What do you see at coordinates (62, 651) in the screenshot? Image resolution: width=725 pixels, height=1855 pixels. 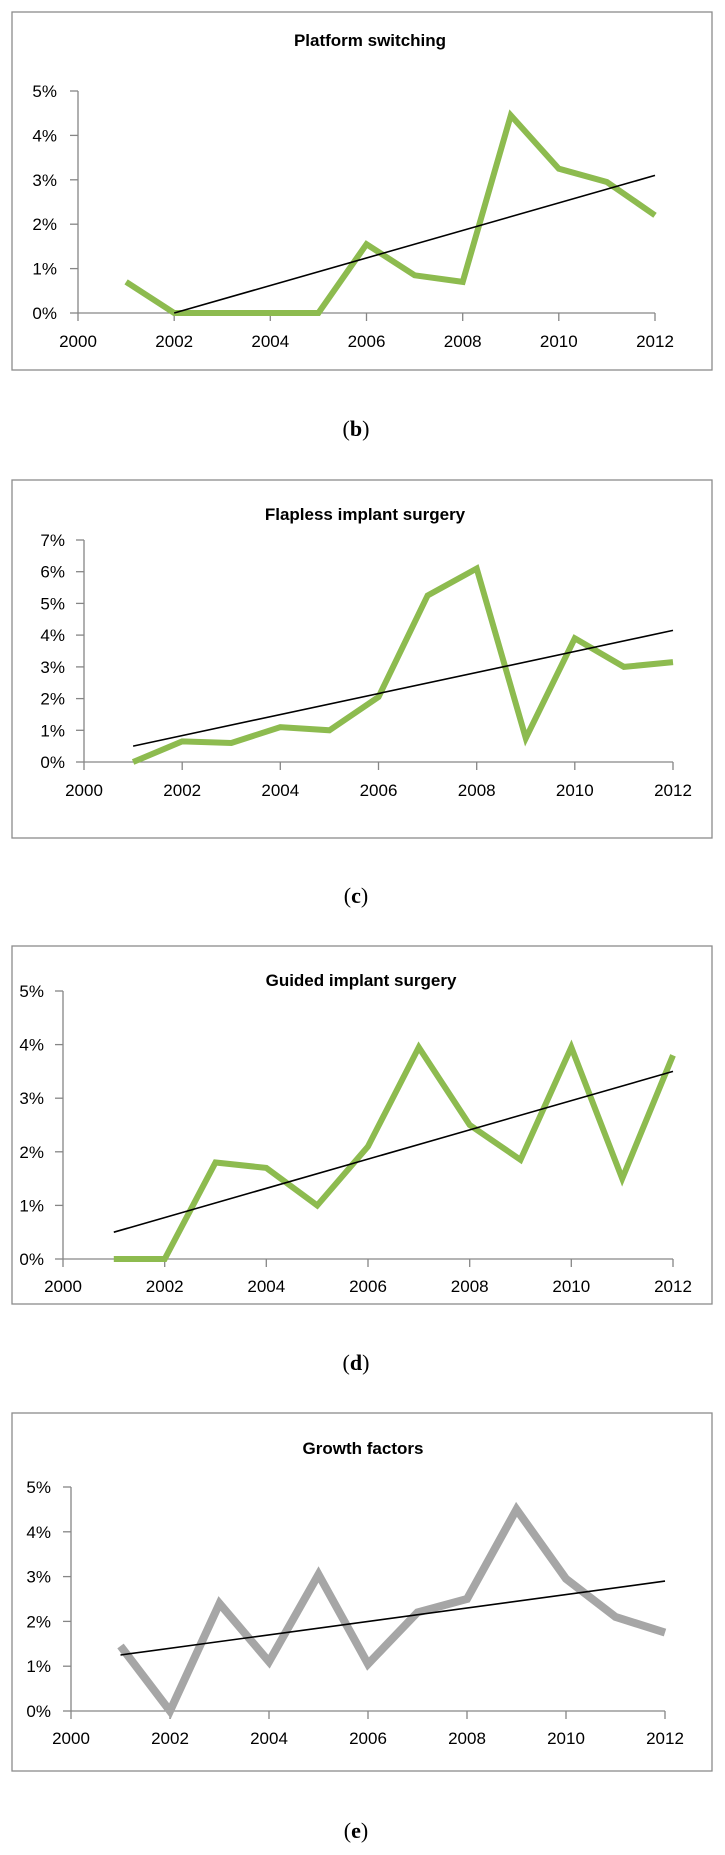 I see `y-axis: 7% 6% 5% 4% 3% 2% 1% 0%` at bounding box center [62, 651].